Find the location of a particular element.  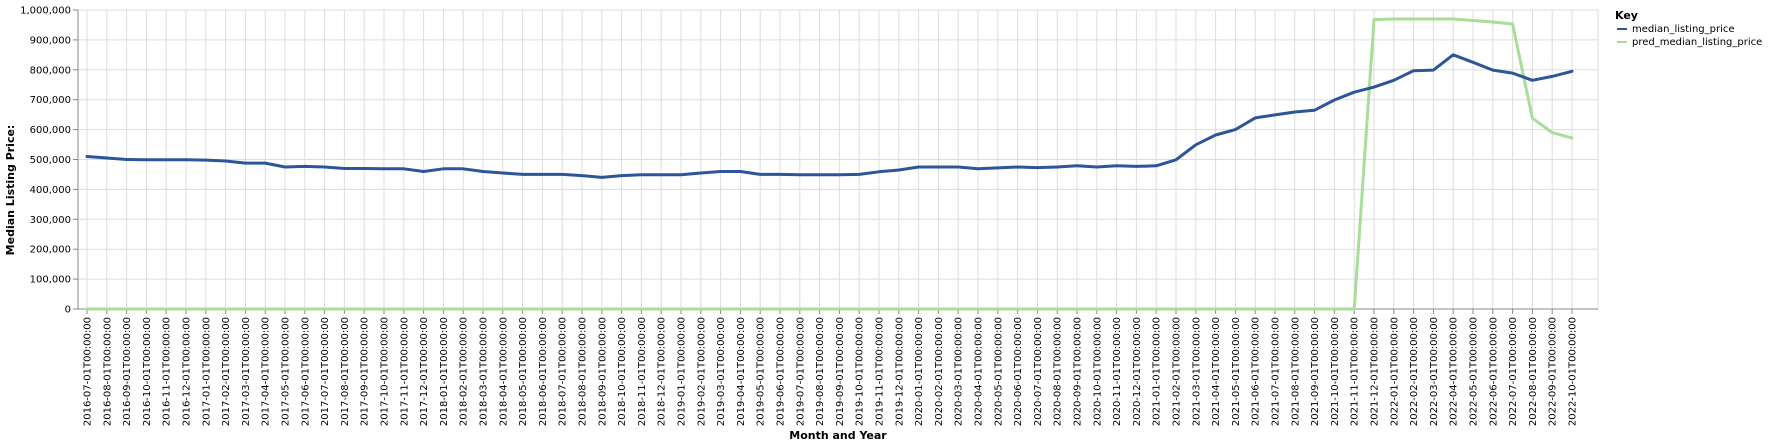

x-tick-label: 2017-10-01T00:00:00 is located at coordinates (385, 371).